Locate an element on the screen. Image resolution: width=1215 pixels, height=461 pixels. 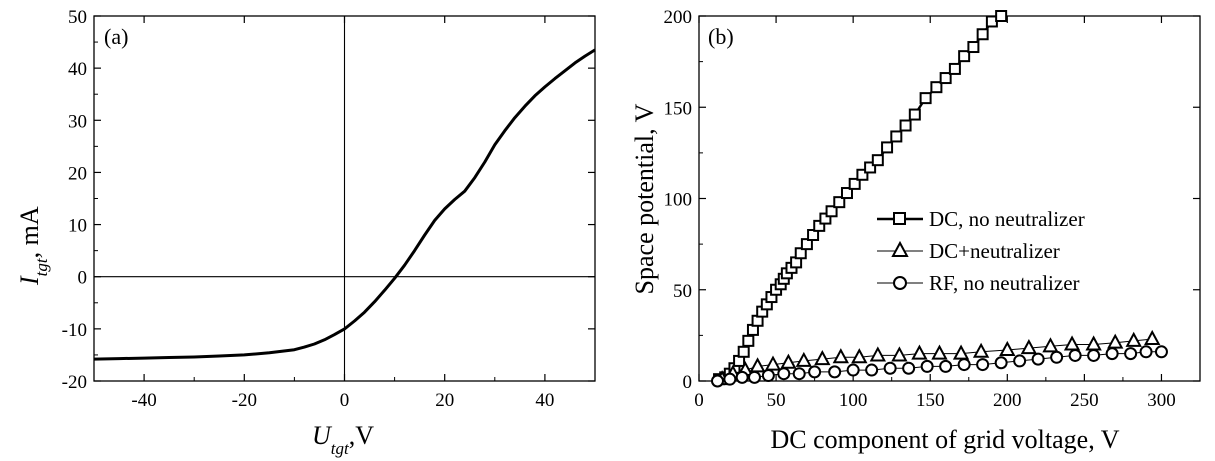
legend-item-dc-no-neutralizer: DC, no neutralizer is located at coordinates (981, 219).